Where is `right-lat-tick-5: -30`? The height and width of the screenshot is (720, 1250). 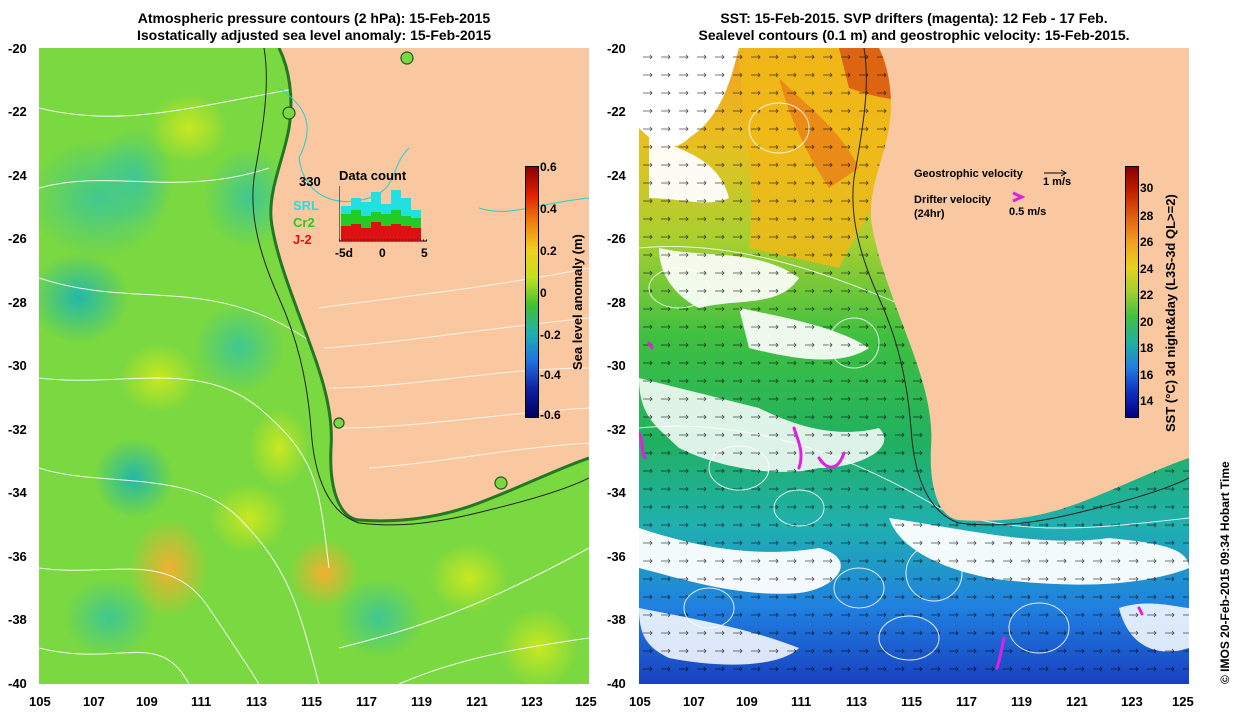 right-lat-tick-5: -30 is located at coordinates (616, 365).